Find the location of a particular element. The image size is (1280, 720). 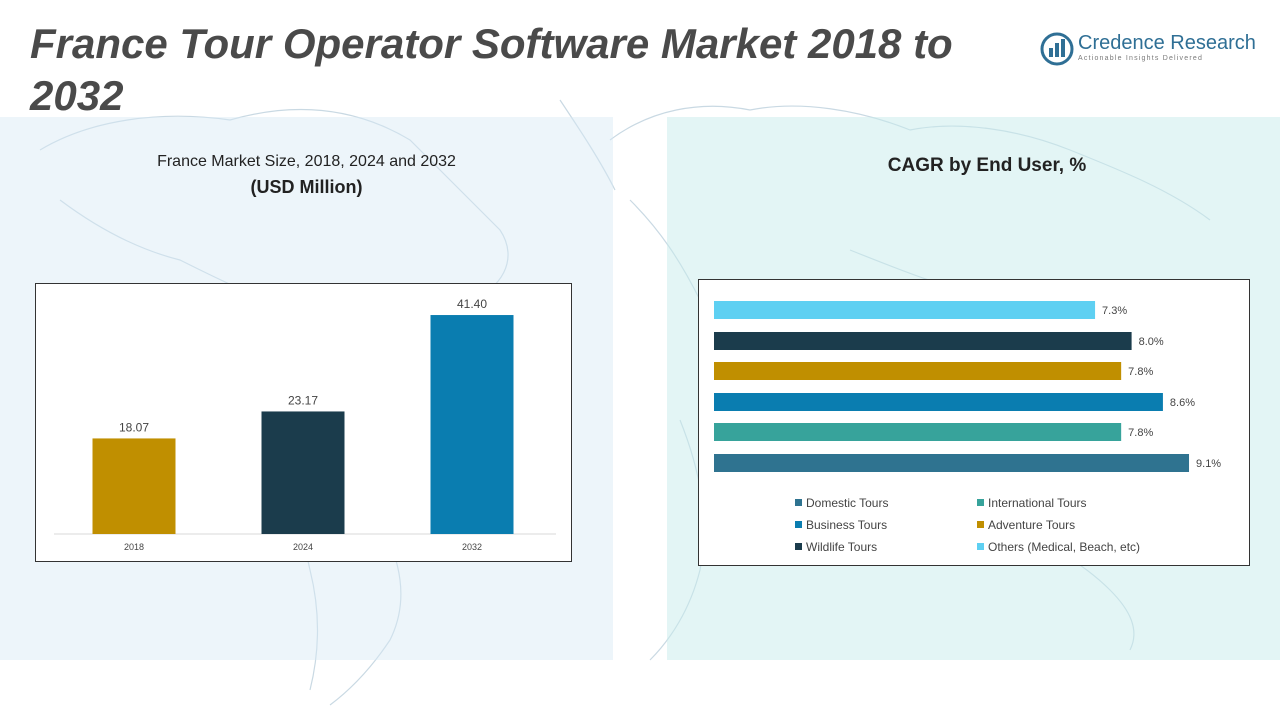

legend-label: Adventure Tours is located at coordinates (1032, 525).